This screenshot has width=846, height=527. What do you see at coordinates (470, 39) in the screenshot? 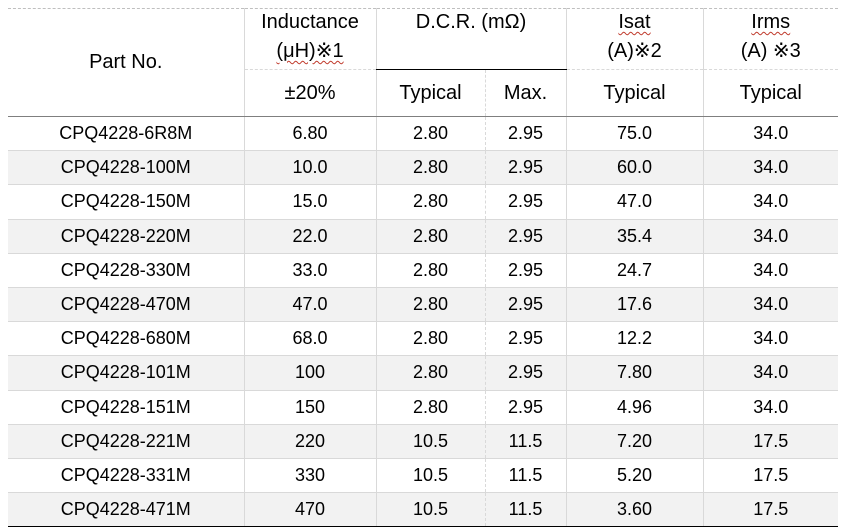
I see `header-dcr: D.C.R. (mΩ)` at bounding box center [470, 39].